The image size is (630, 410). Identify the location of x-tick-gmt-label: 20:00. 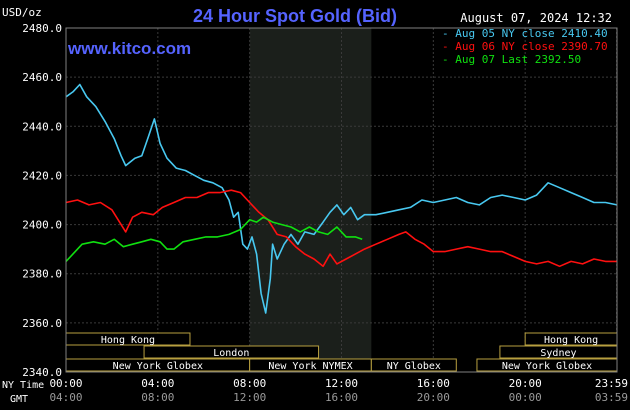
(433, 397).